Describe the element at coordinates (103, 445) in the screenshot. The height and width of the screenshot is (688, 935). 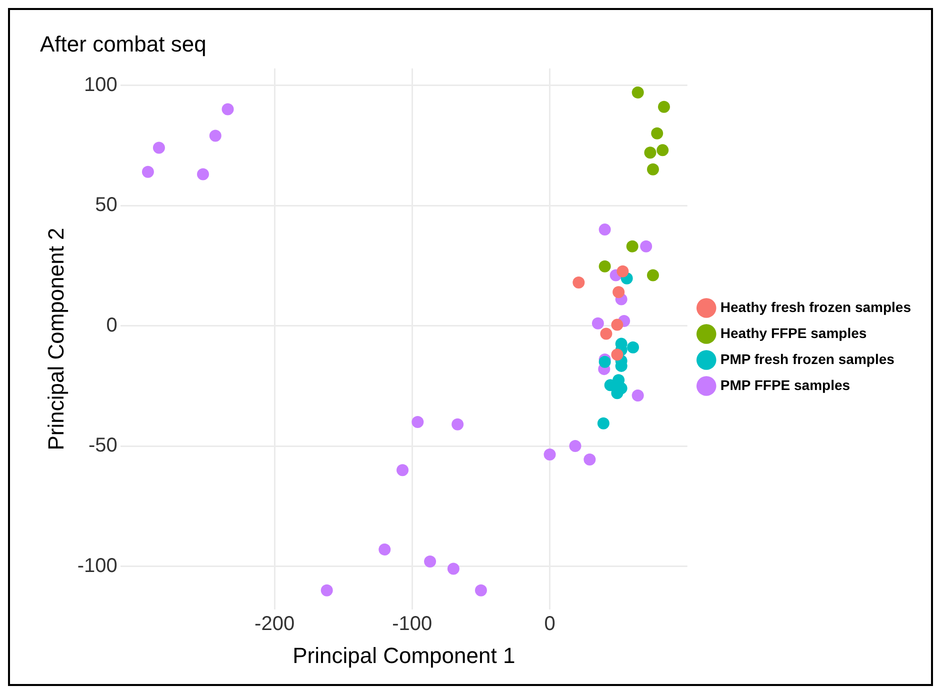
I see `y-tick-label: -50` at that location.